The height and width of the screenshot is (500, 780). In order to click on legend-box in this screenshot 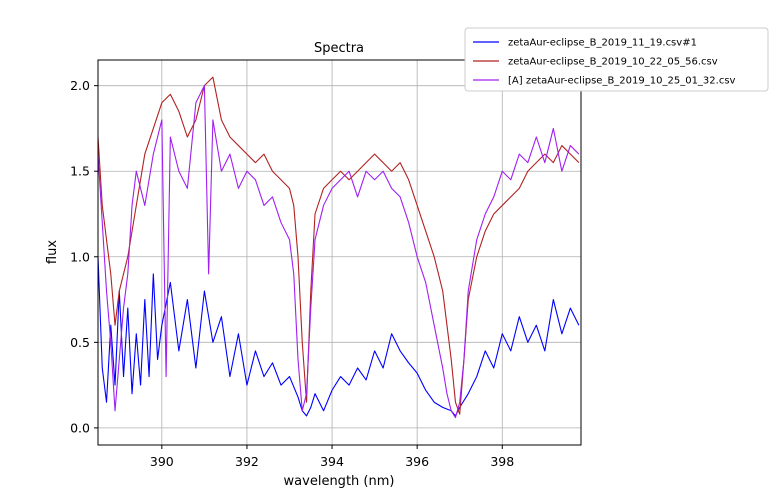, I will do `click(616, 59)`.